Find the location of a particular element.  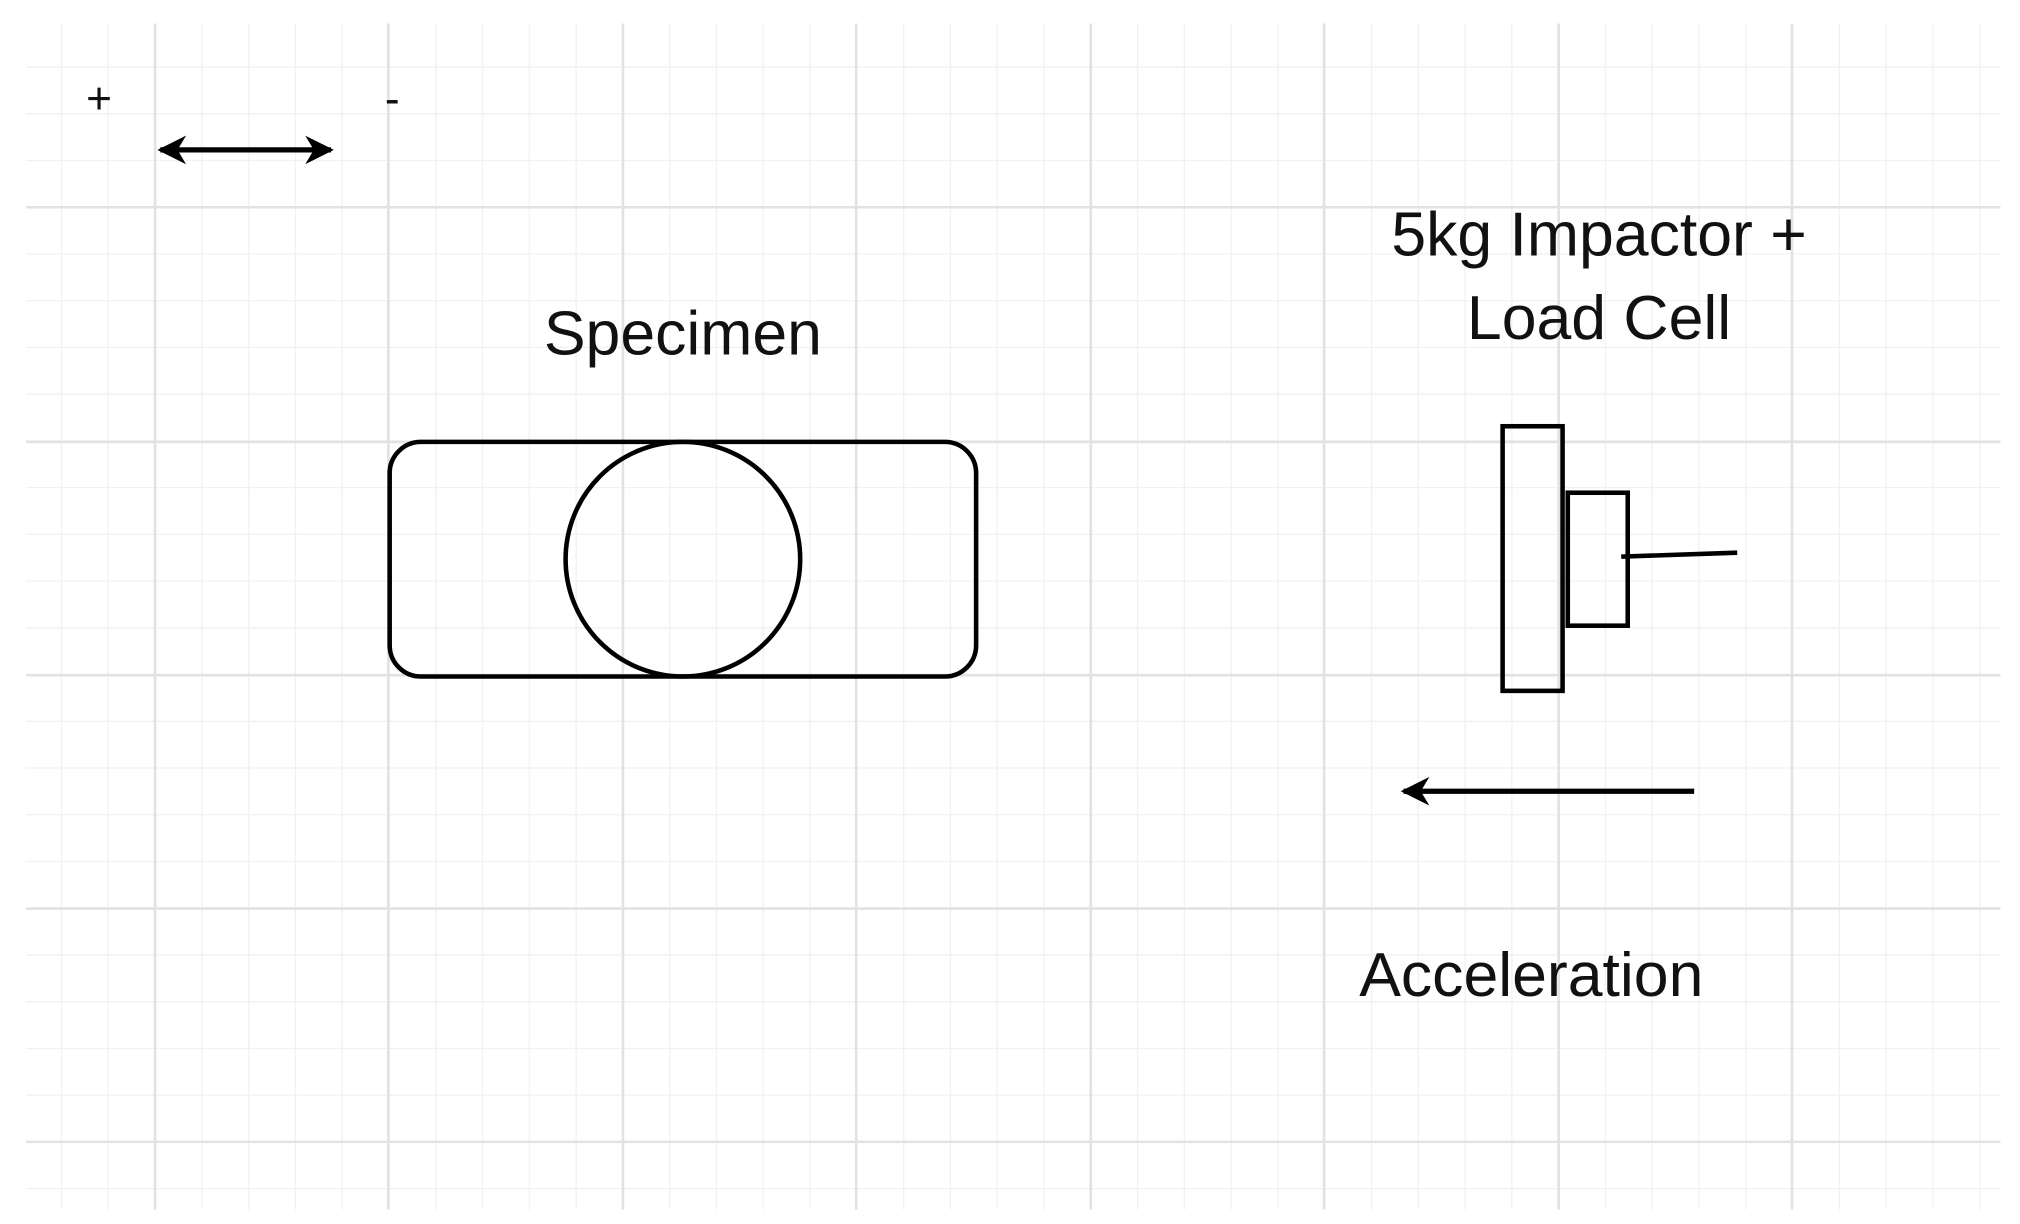

acceleration-label: Acceleration is located at coordinates (1531, 975).